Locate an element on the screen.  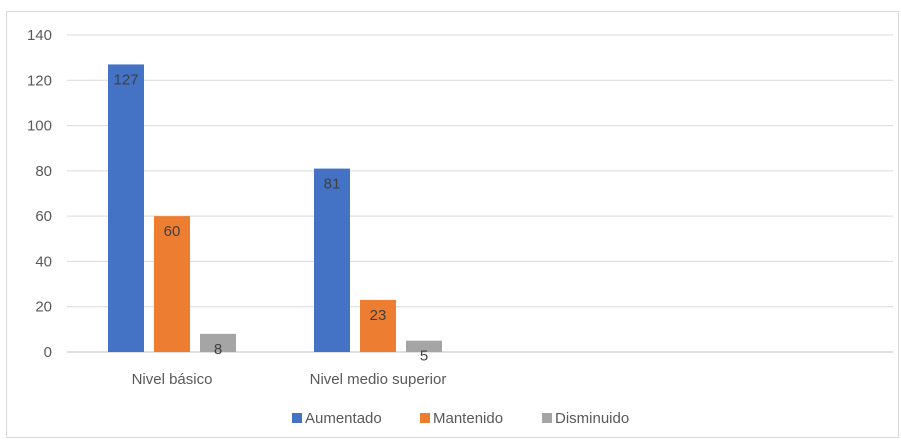
y-tick-label: 80 is located at coordinates (43, 171).